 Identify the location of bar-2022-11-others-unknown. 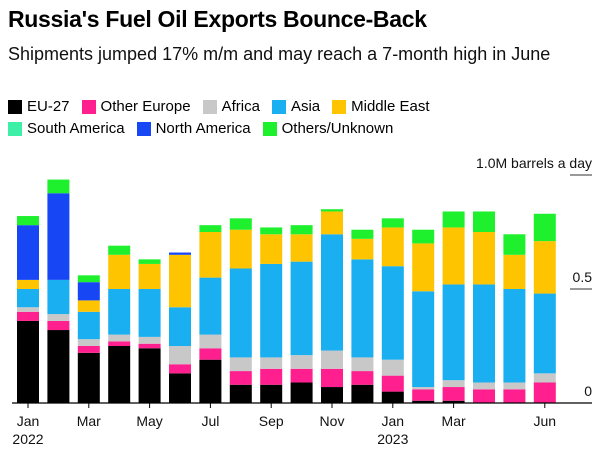
(332, 210).